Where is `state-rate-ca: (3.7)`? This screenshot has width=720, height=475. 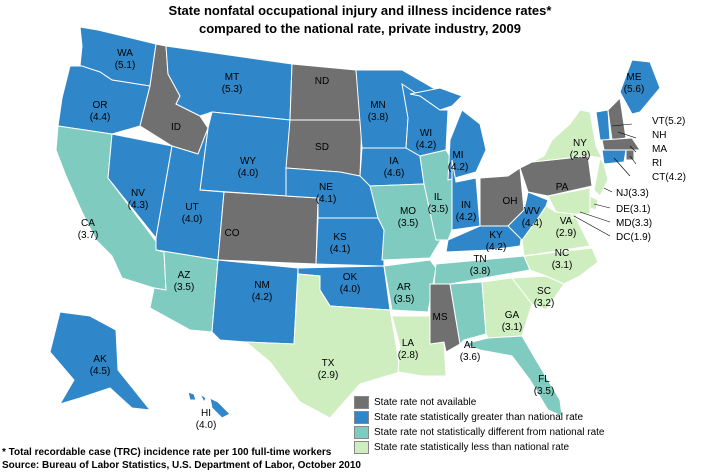 state-rate-ca: (3.7) is located at coordinates (88, 235).